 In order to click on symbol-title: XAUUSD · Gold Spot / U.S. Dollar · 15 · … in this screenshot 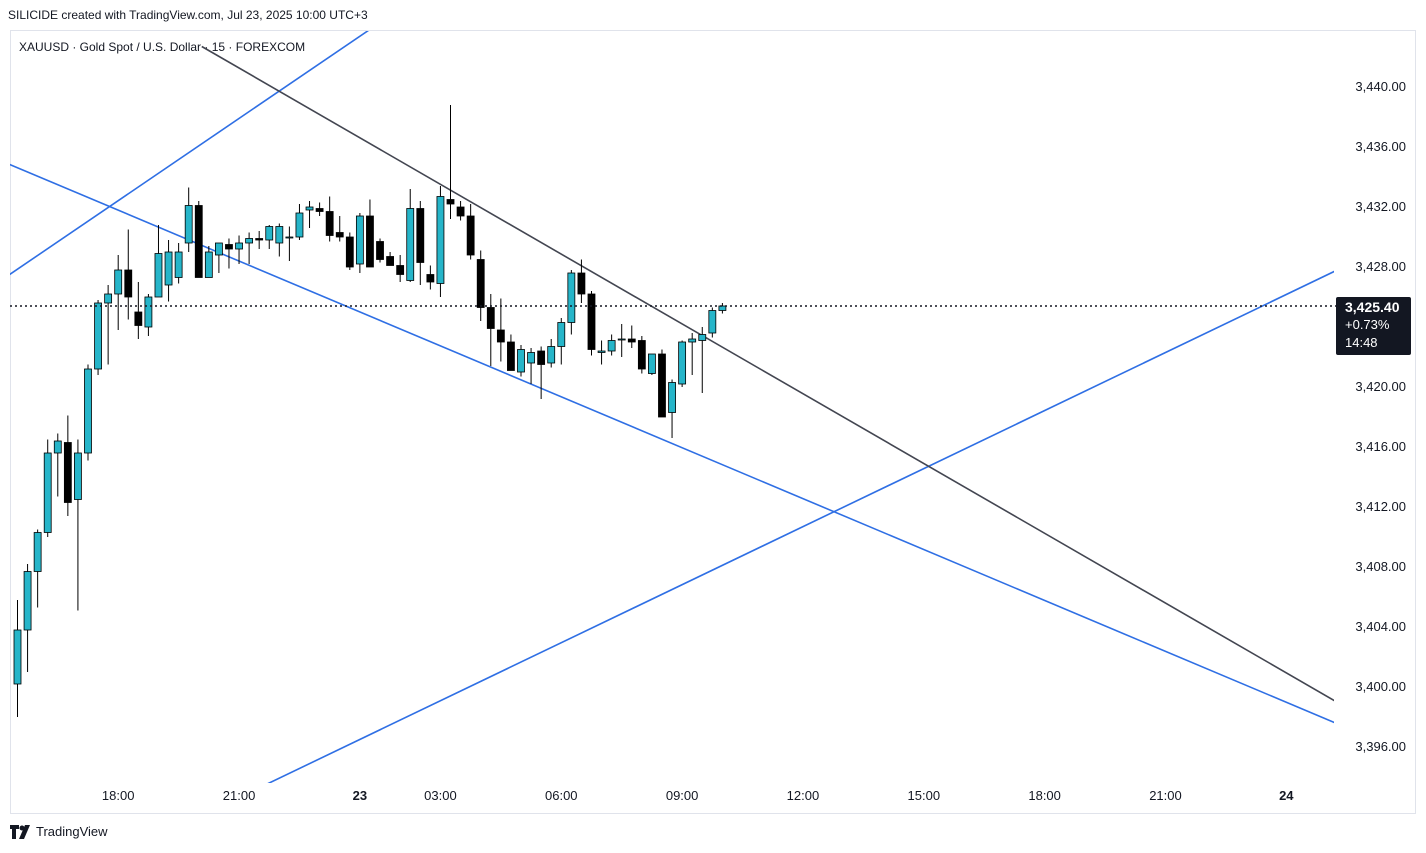, I will do `click(162, 47)`.